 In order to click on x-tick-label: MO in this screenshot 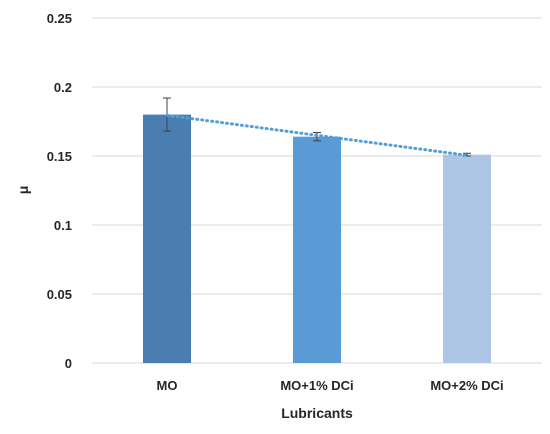, I will do `click(167, 385)`.